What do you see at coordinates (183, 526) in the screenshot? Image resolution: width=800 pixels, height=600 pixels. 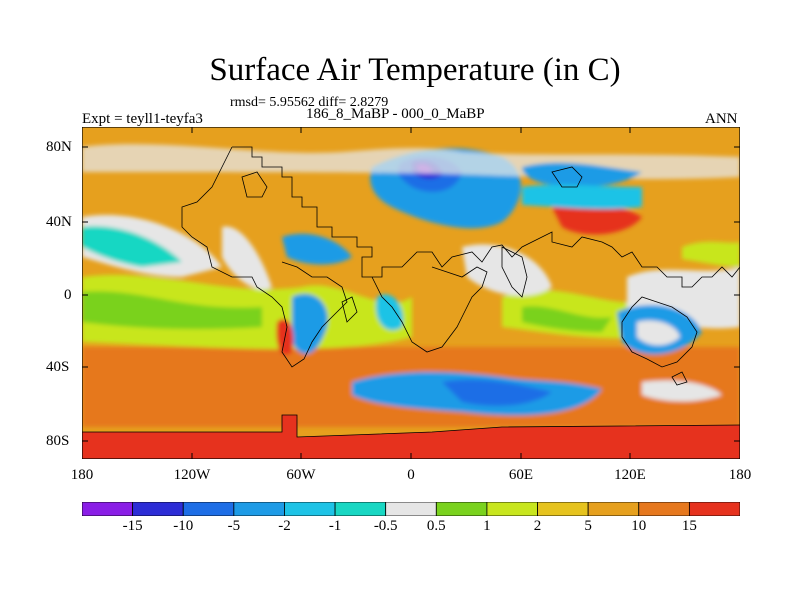 I see `colorbar-label-1: -10` at bounding box center [183, 526].